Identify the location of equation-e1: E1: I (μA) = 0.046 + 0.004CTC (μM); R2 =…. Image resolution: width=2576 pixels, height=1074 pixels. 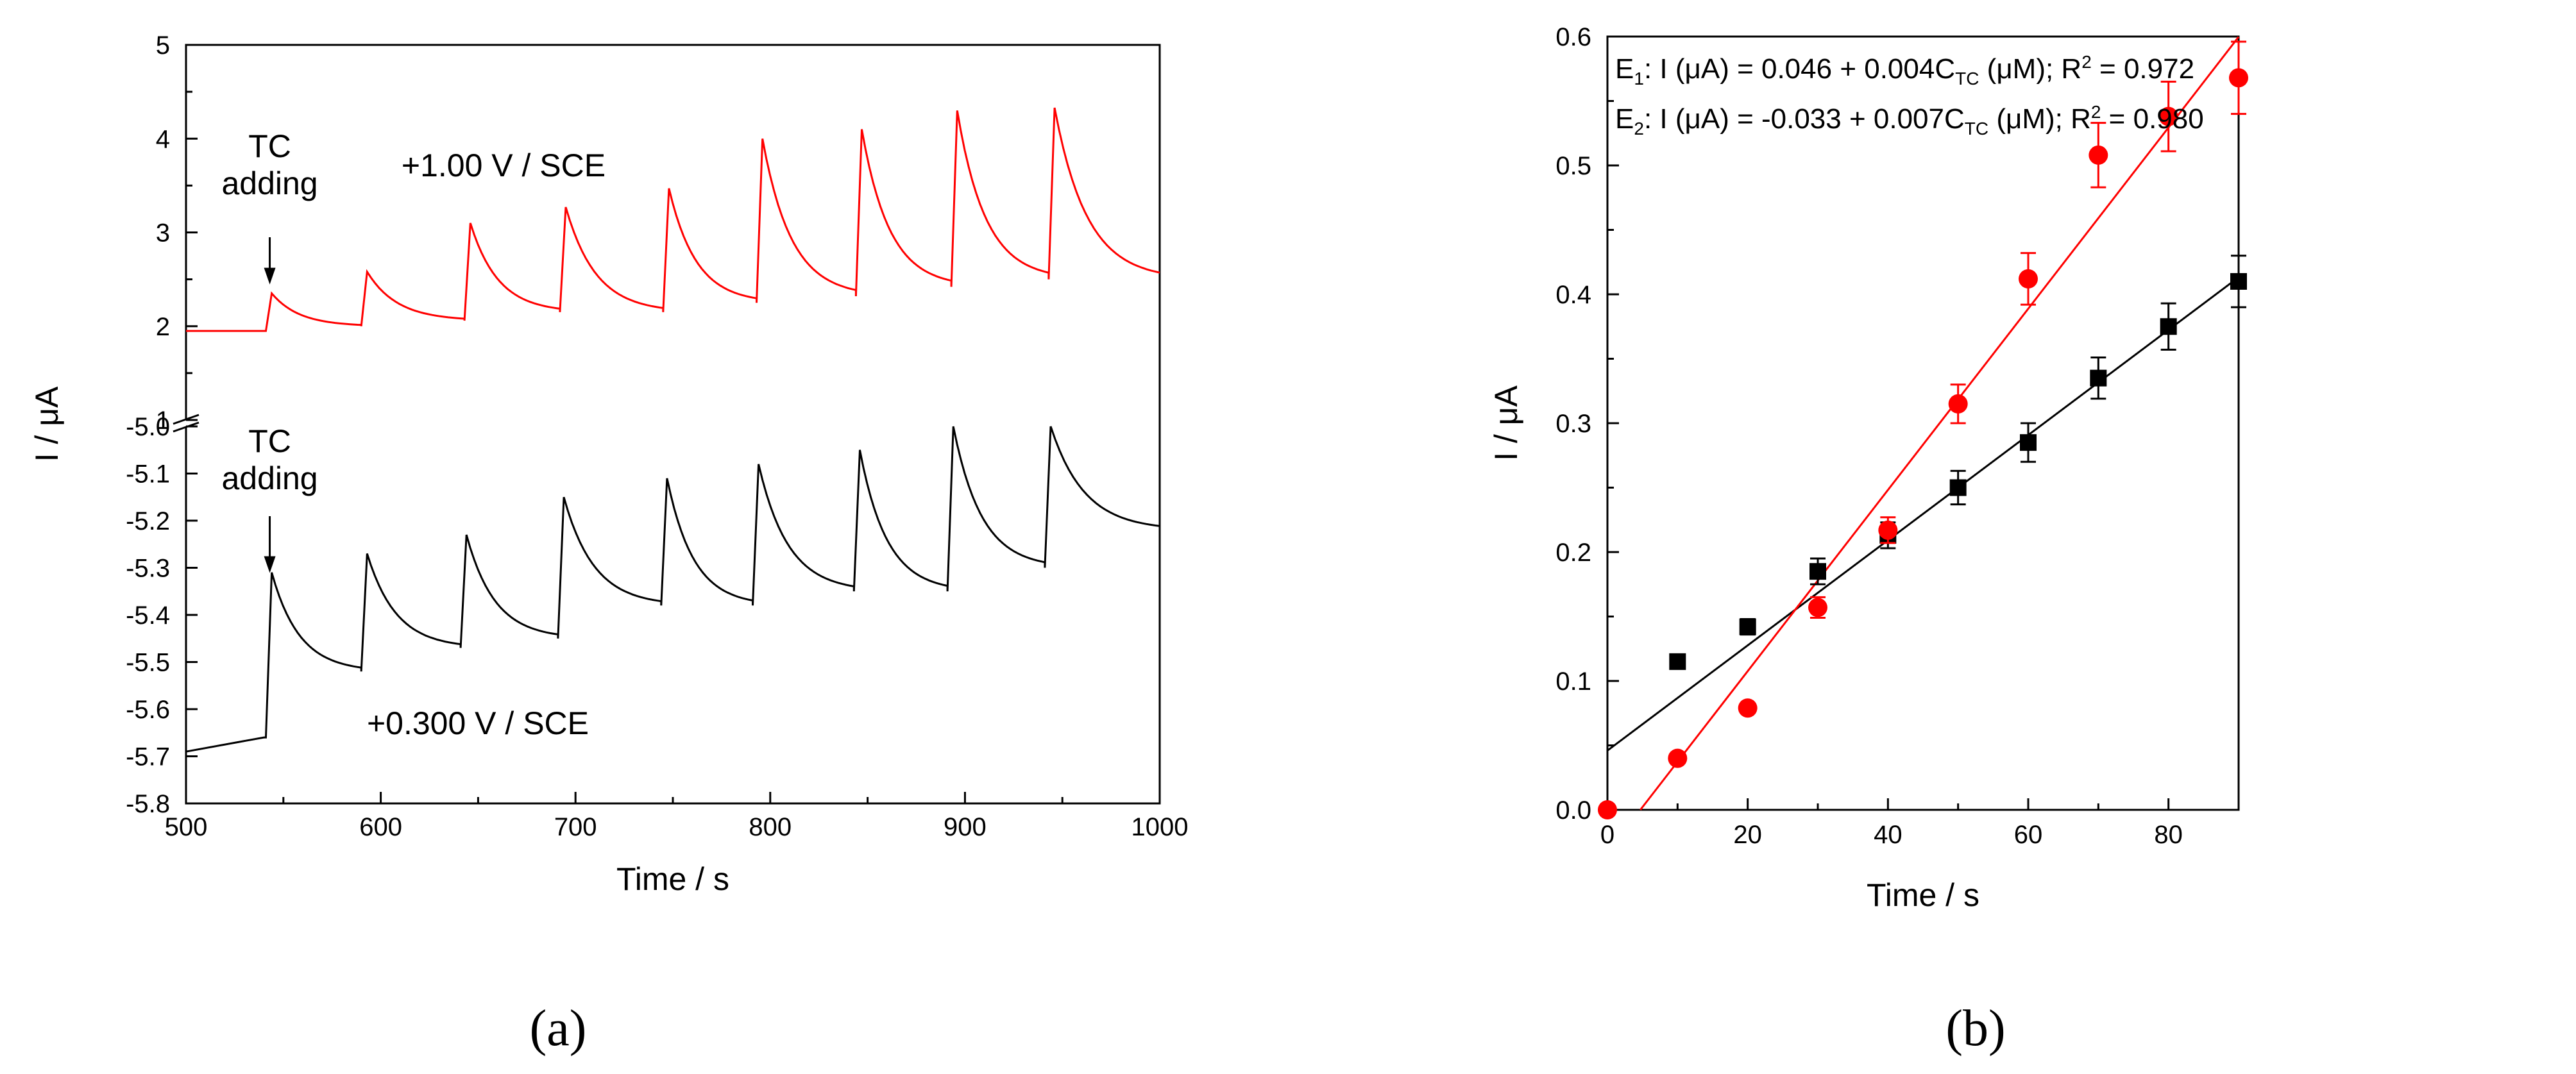
(1904, 70).